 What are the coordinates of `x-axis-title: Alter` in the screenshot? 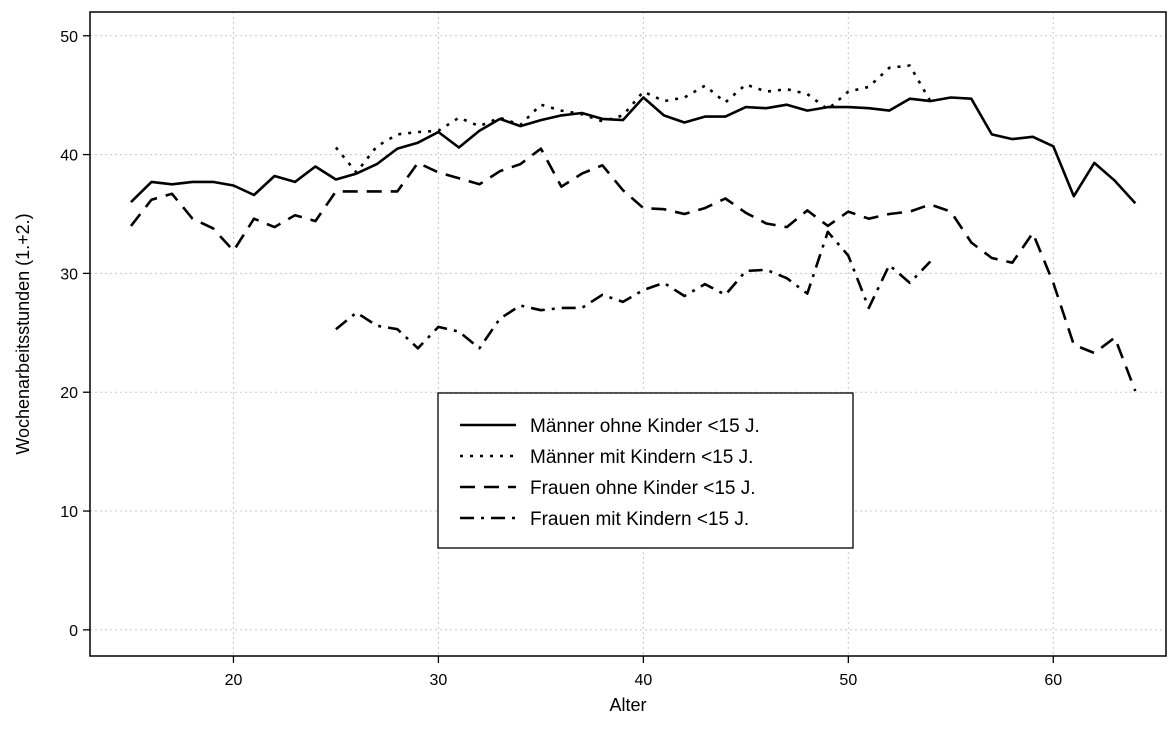 It's located at (627, 705).